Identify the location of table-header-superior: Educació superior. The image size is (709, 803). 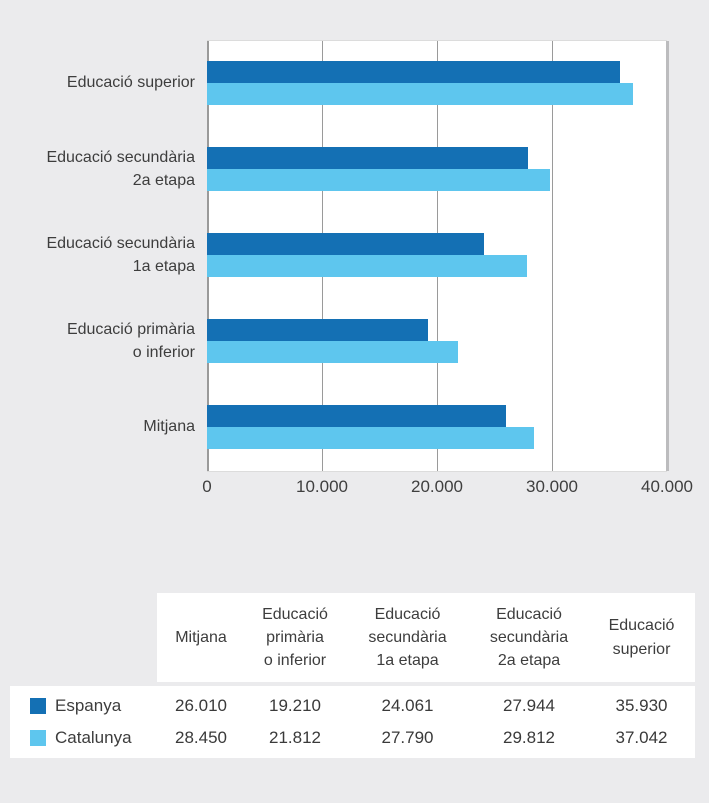
(641, 637).